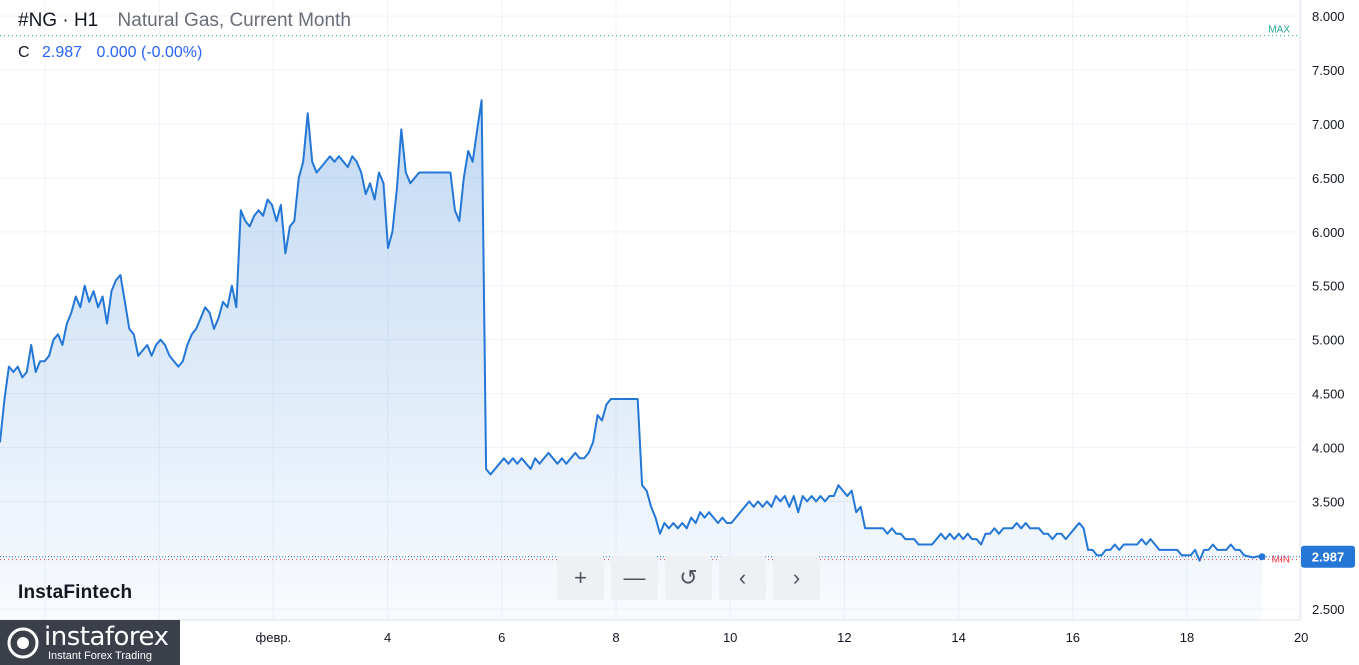 The width and height of the screenshot is (1359, 665). Describe the element at coordinates (742, 578) in the screenshot. I see `scroll-left-button: ‹` at that location.